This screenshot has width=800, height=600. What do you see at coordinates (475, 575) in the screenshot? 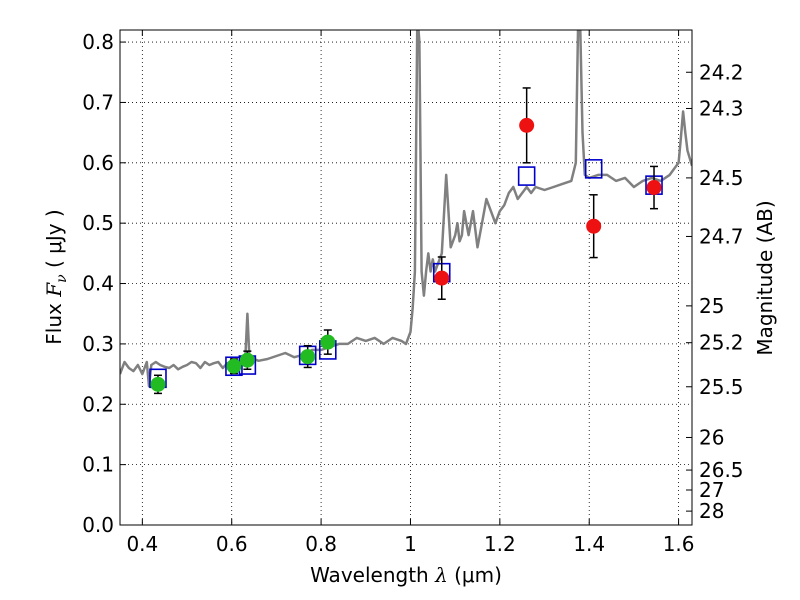
I see `x-axis-label-unit: (μm)` at bounding box center [475, 575].